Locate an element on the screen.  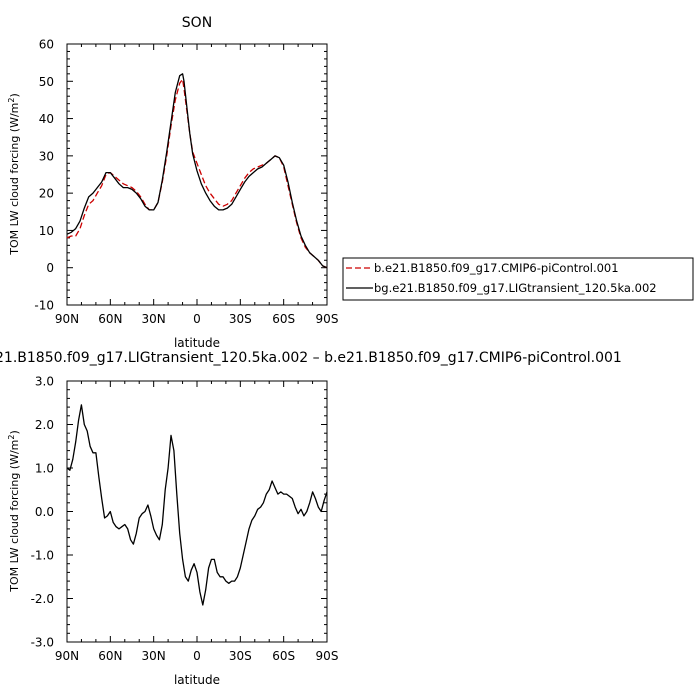
bottom-y-tick-label: 2.0 is located at coordinates (44, 425).